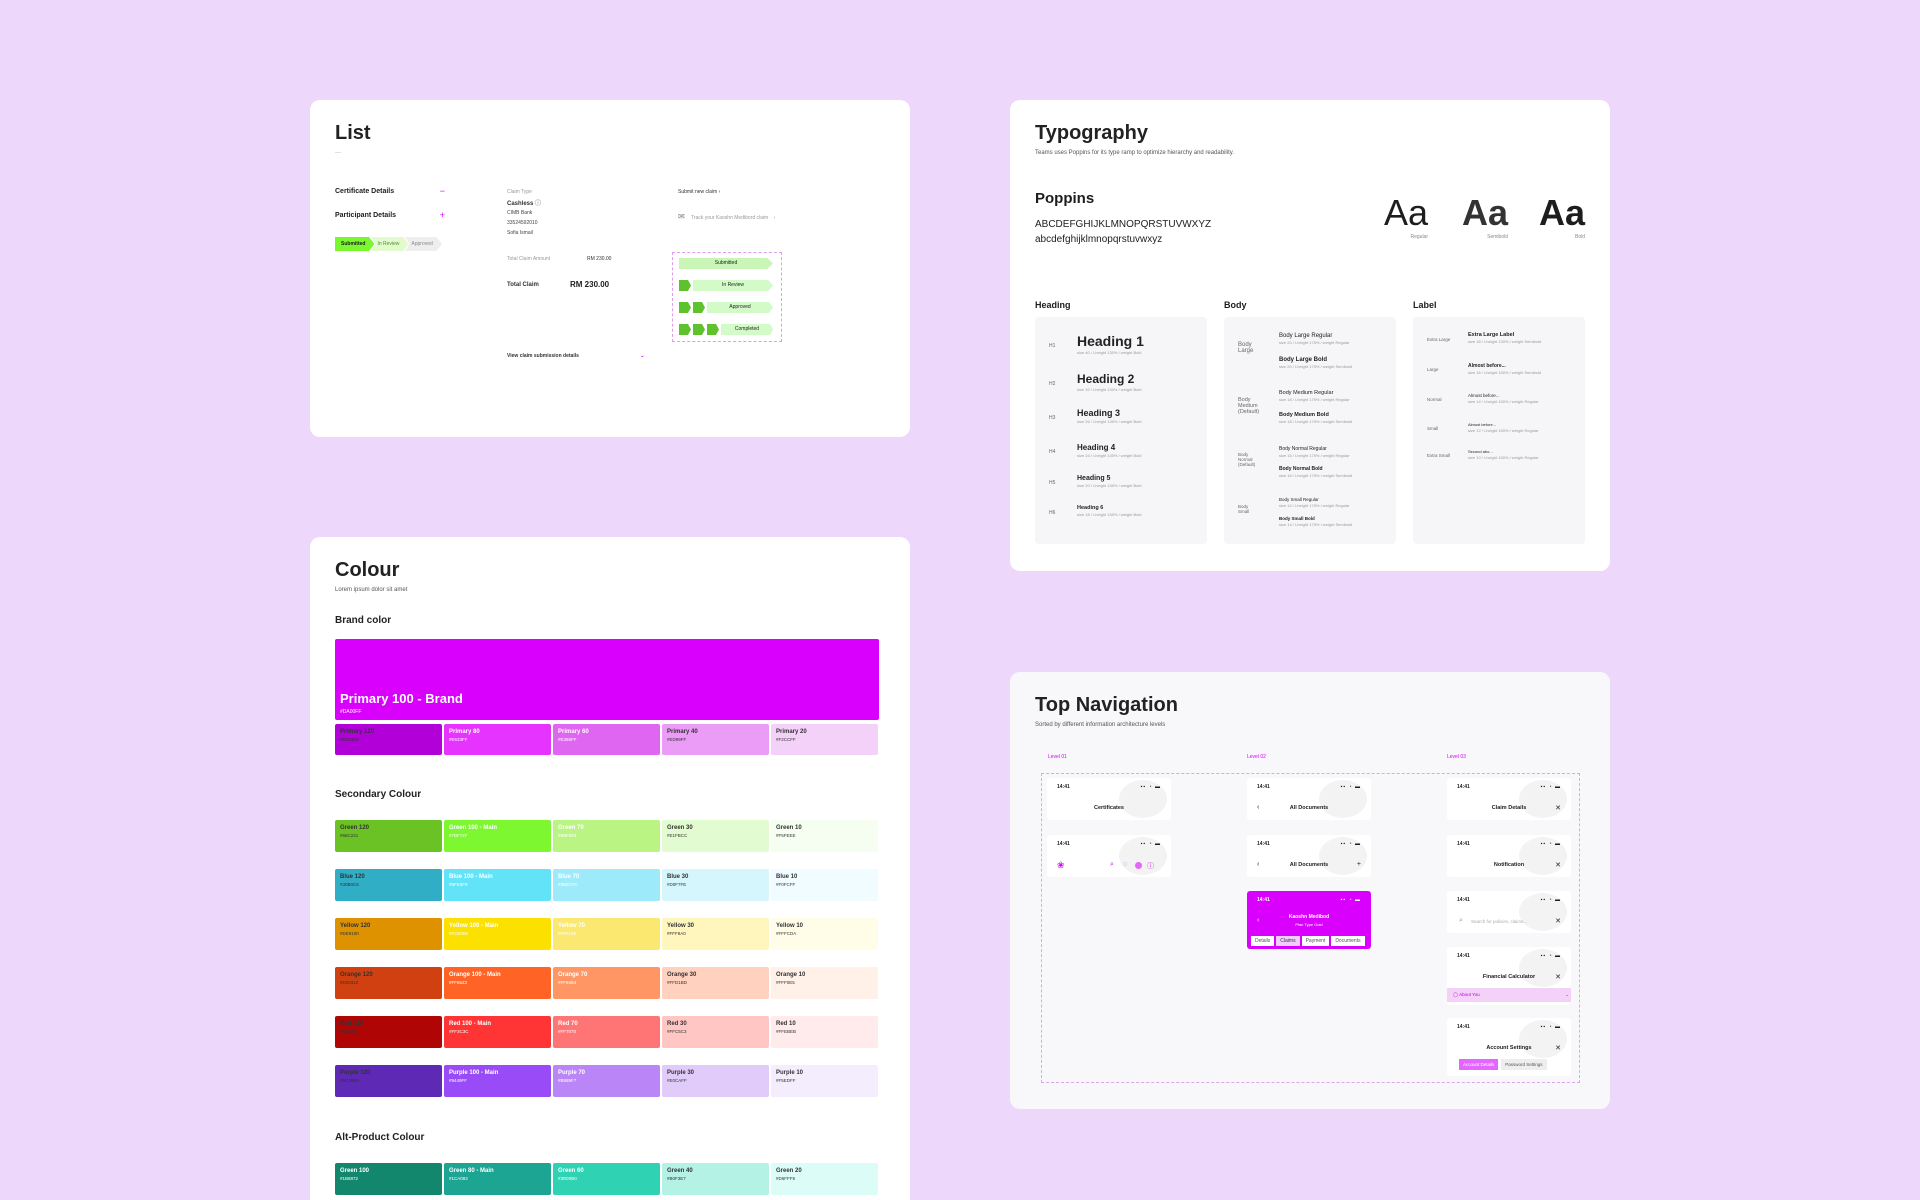  Describe the element at coordinates (678, 877) in the screenshot. I see `swatch-name: Blue 30` at that location.